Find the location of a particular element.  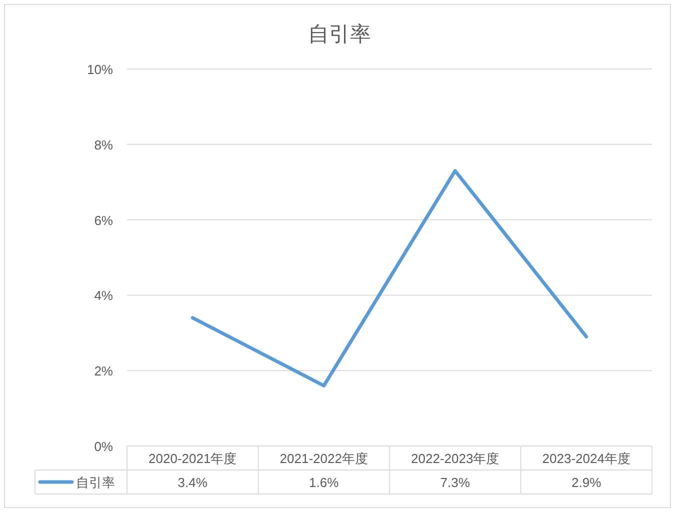

x-tick-label: 2022-2023年度 is located at coordinates (455, 458).